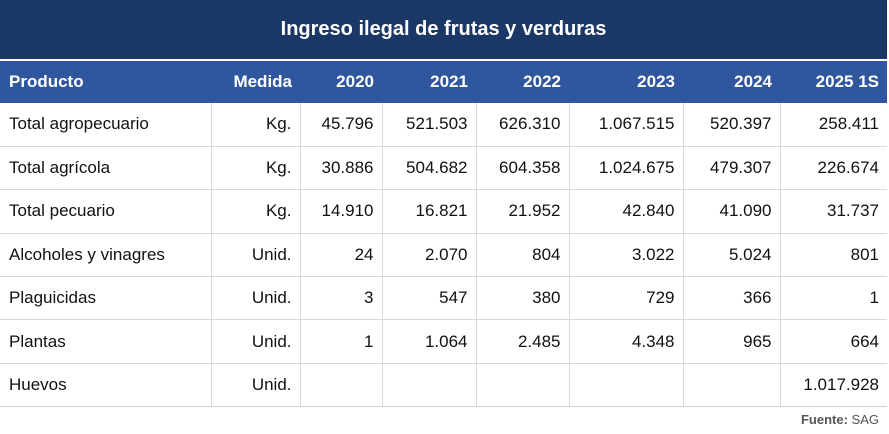 The height and width of the screenshot is (434, 889). Describe the element at coordinates (105, 168) in the screenshot. I see `product-cell: Total agrícola` at that location.